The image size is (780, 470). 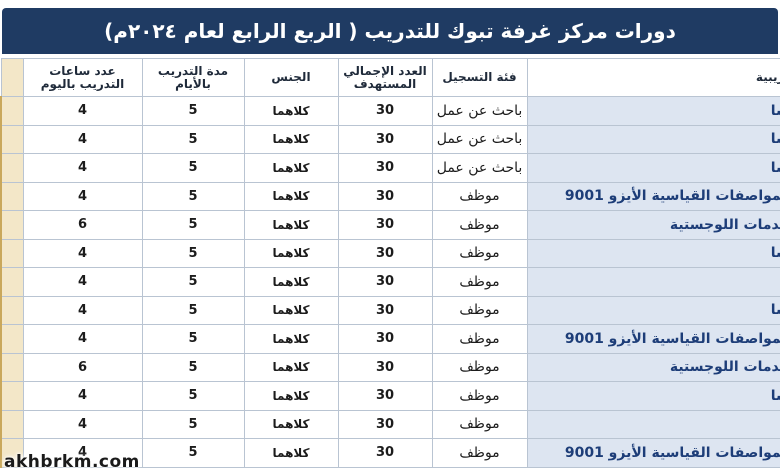 I want to click on header-gender: الجنس, so click(x=291, y=77).